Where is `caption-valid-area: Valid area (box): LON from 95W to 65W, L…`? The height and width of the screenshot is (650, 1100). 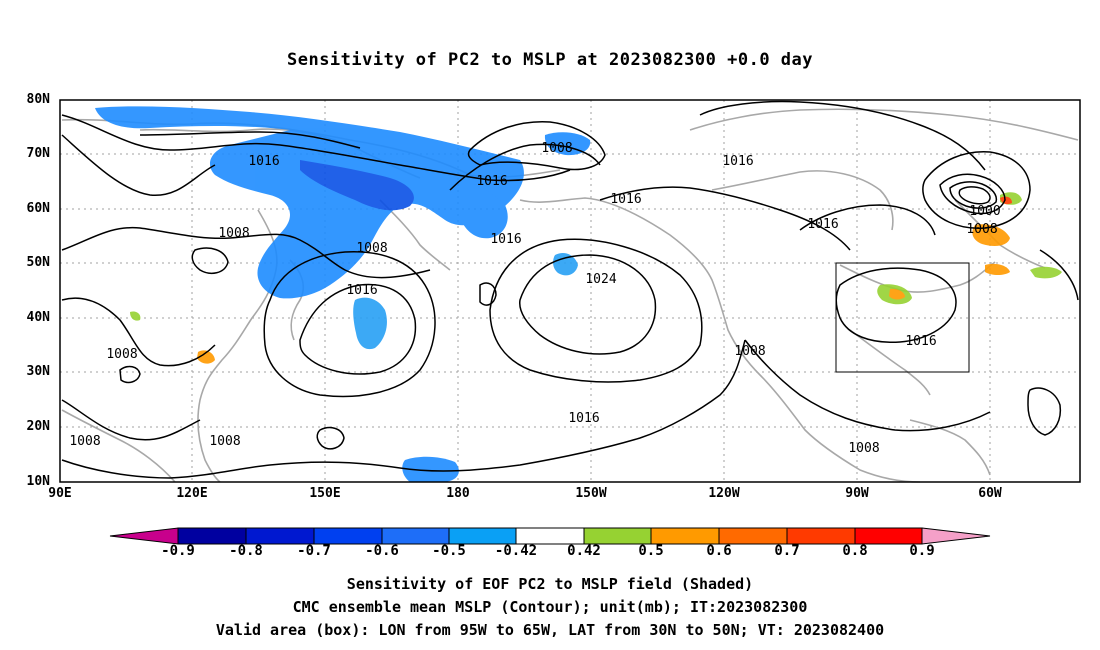 caption-valid-area: Valid area (box): LON from 95W to 65W, L… is located at coordinates (550, 630).